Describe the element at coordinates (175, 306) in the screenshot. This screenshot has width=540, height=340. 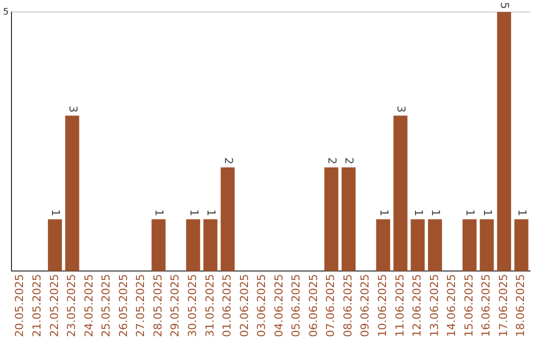
I see `x-tick-label: 29.05.2025` at that location.